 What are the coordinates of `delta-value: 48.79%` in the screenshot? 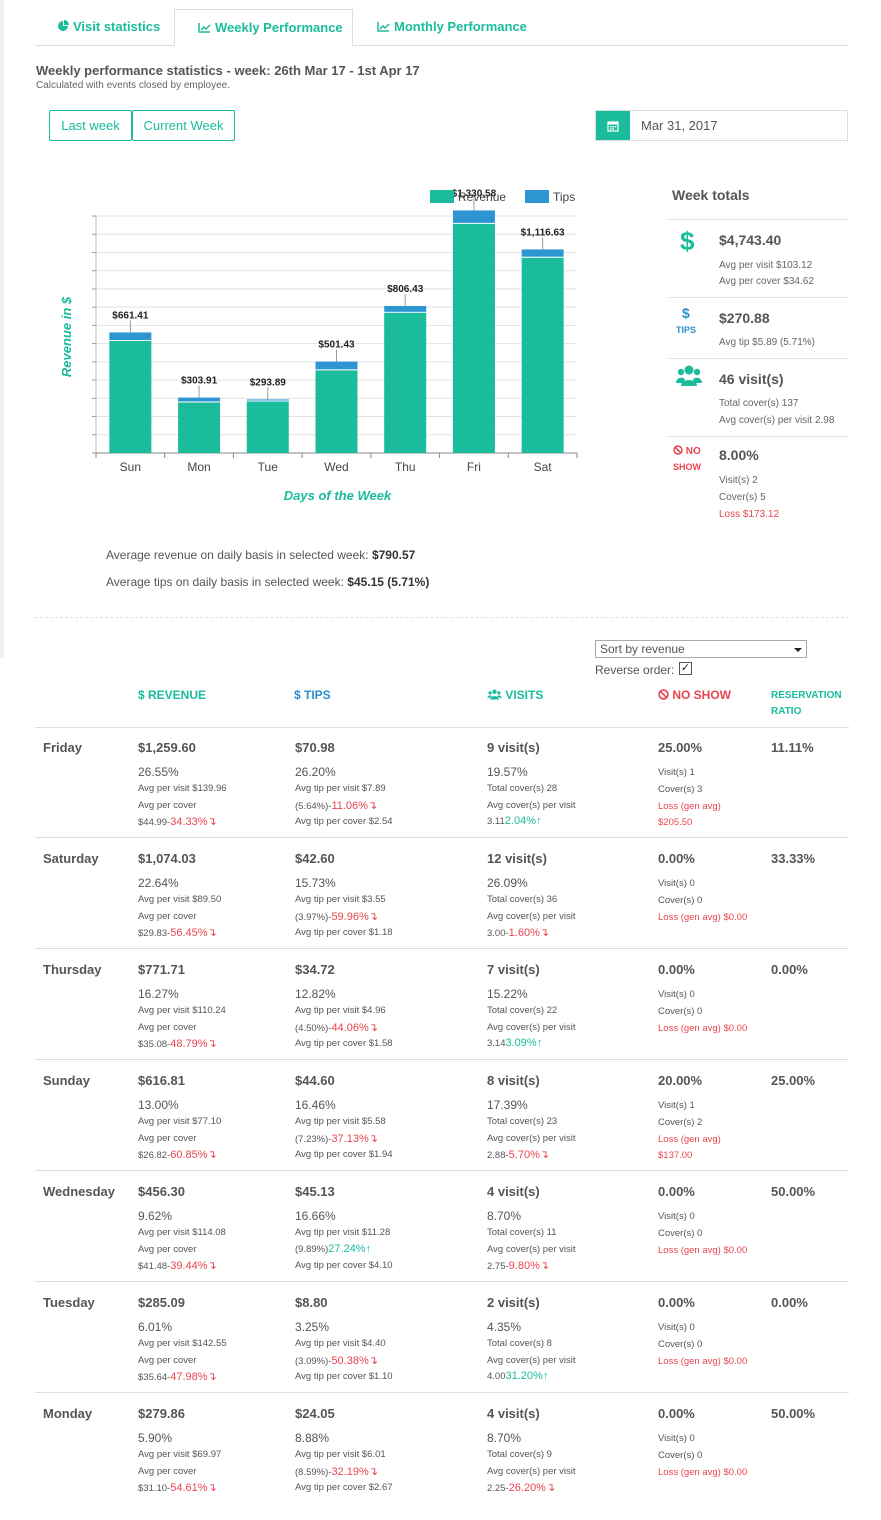 It's located at (189, 1044).